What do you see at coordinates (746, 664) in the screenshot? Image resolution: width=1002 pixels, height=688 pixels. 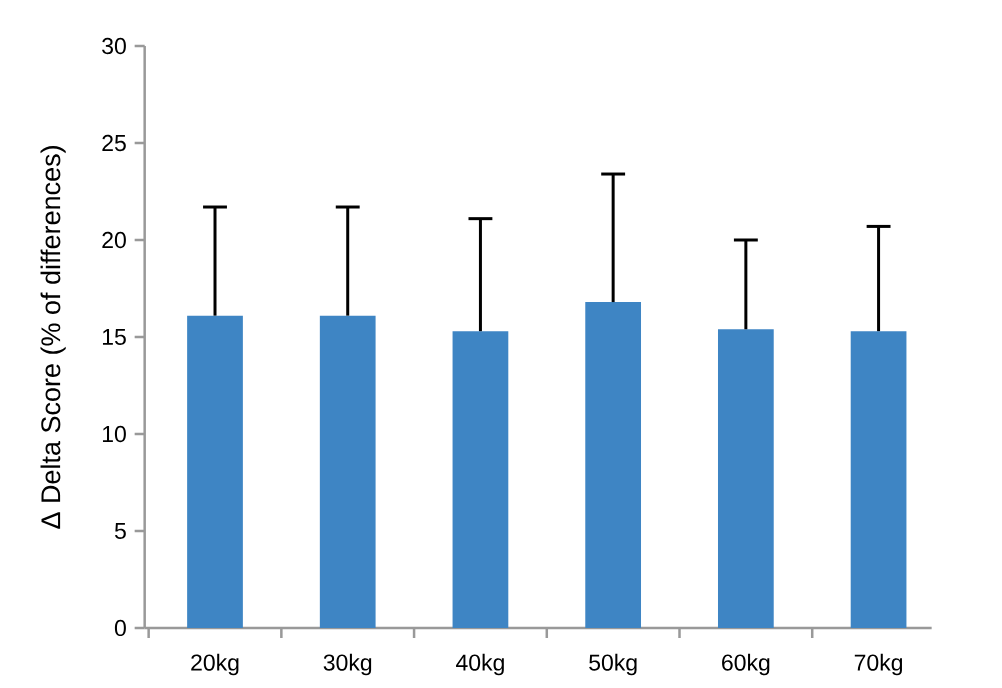 I see `x-tick-label: 60kg` at bounding box center [746, 664].